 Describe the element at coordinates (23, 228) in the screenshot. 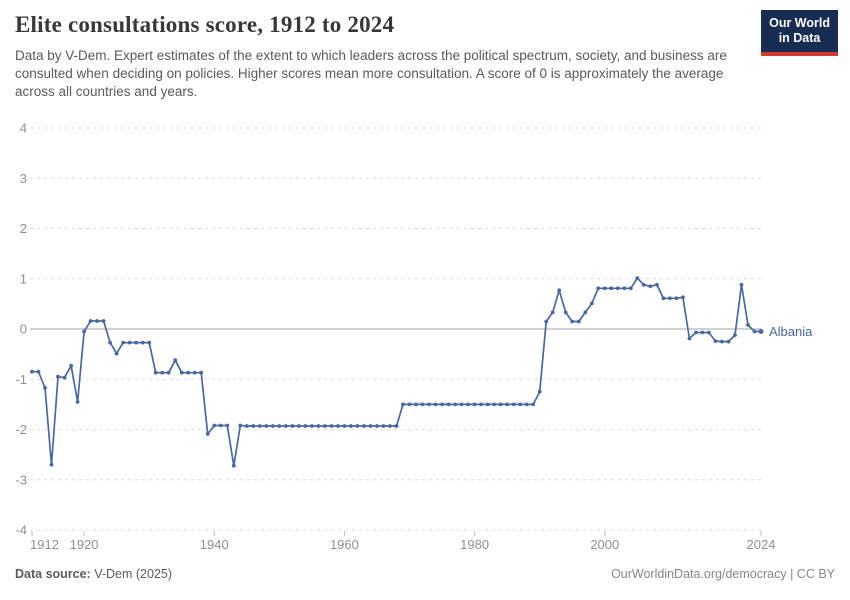

I see `y-tick-label: 2` at that location.